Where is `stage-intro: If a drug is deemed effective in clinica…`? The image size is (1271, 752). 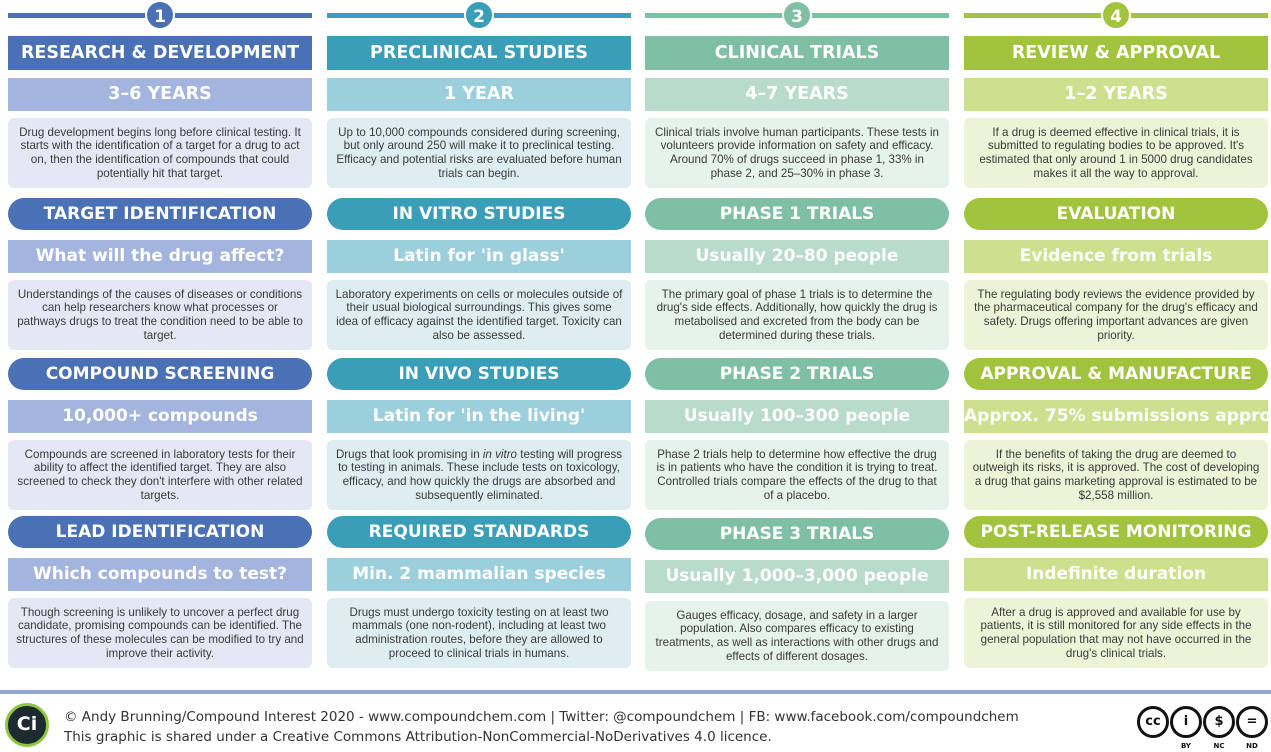
stage-intro: If a drug is deemed effective in clinica… is located at coordinates (1116, 153).